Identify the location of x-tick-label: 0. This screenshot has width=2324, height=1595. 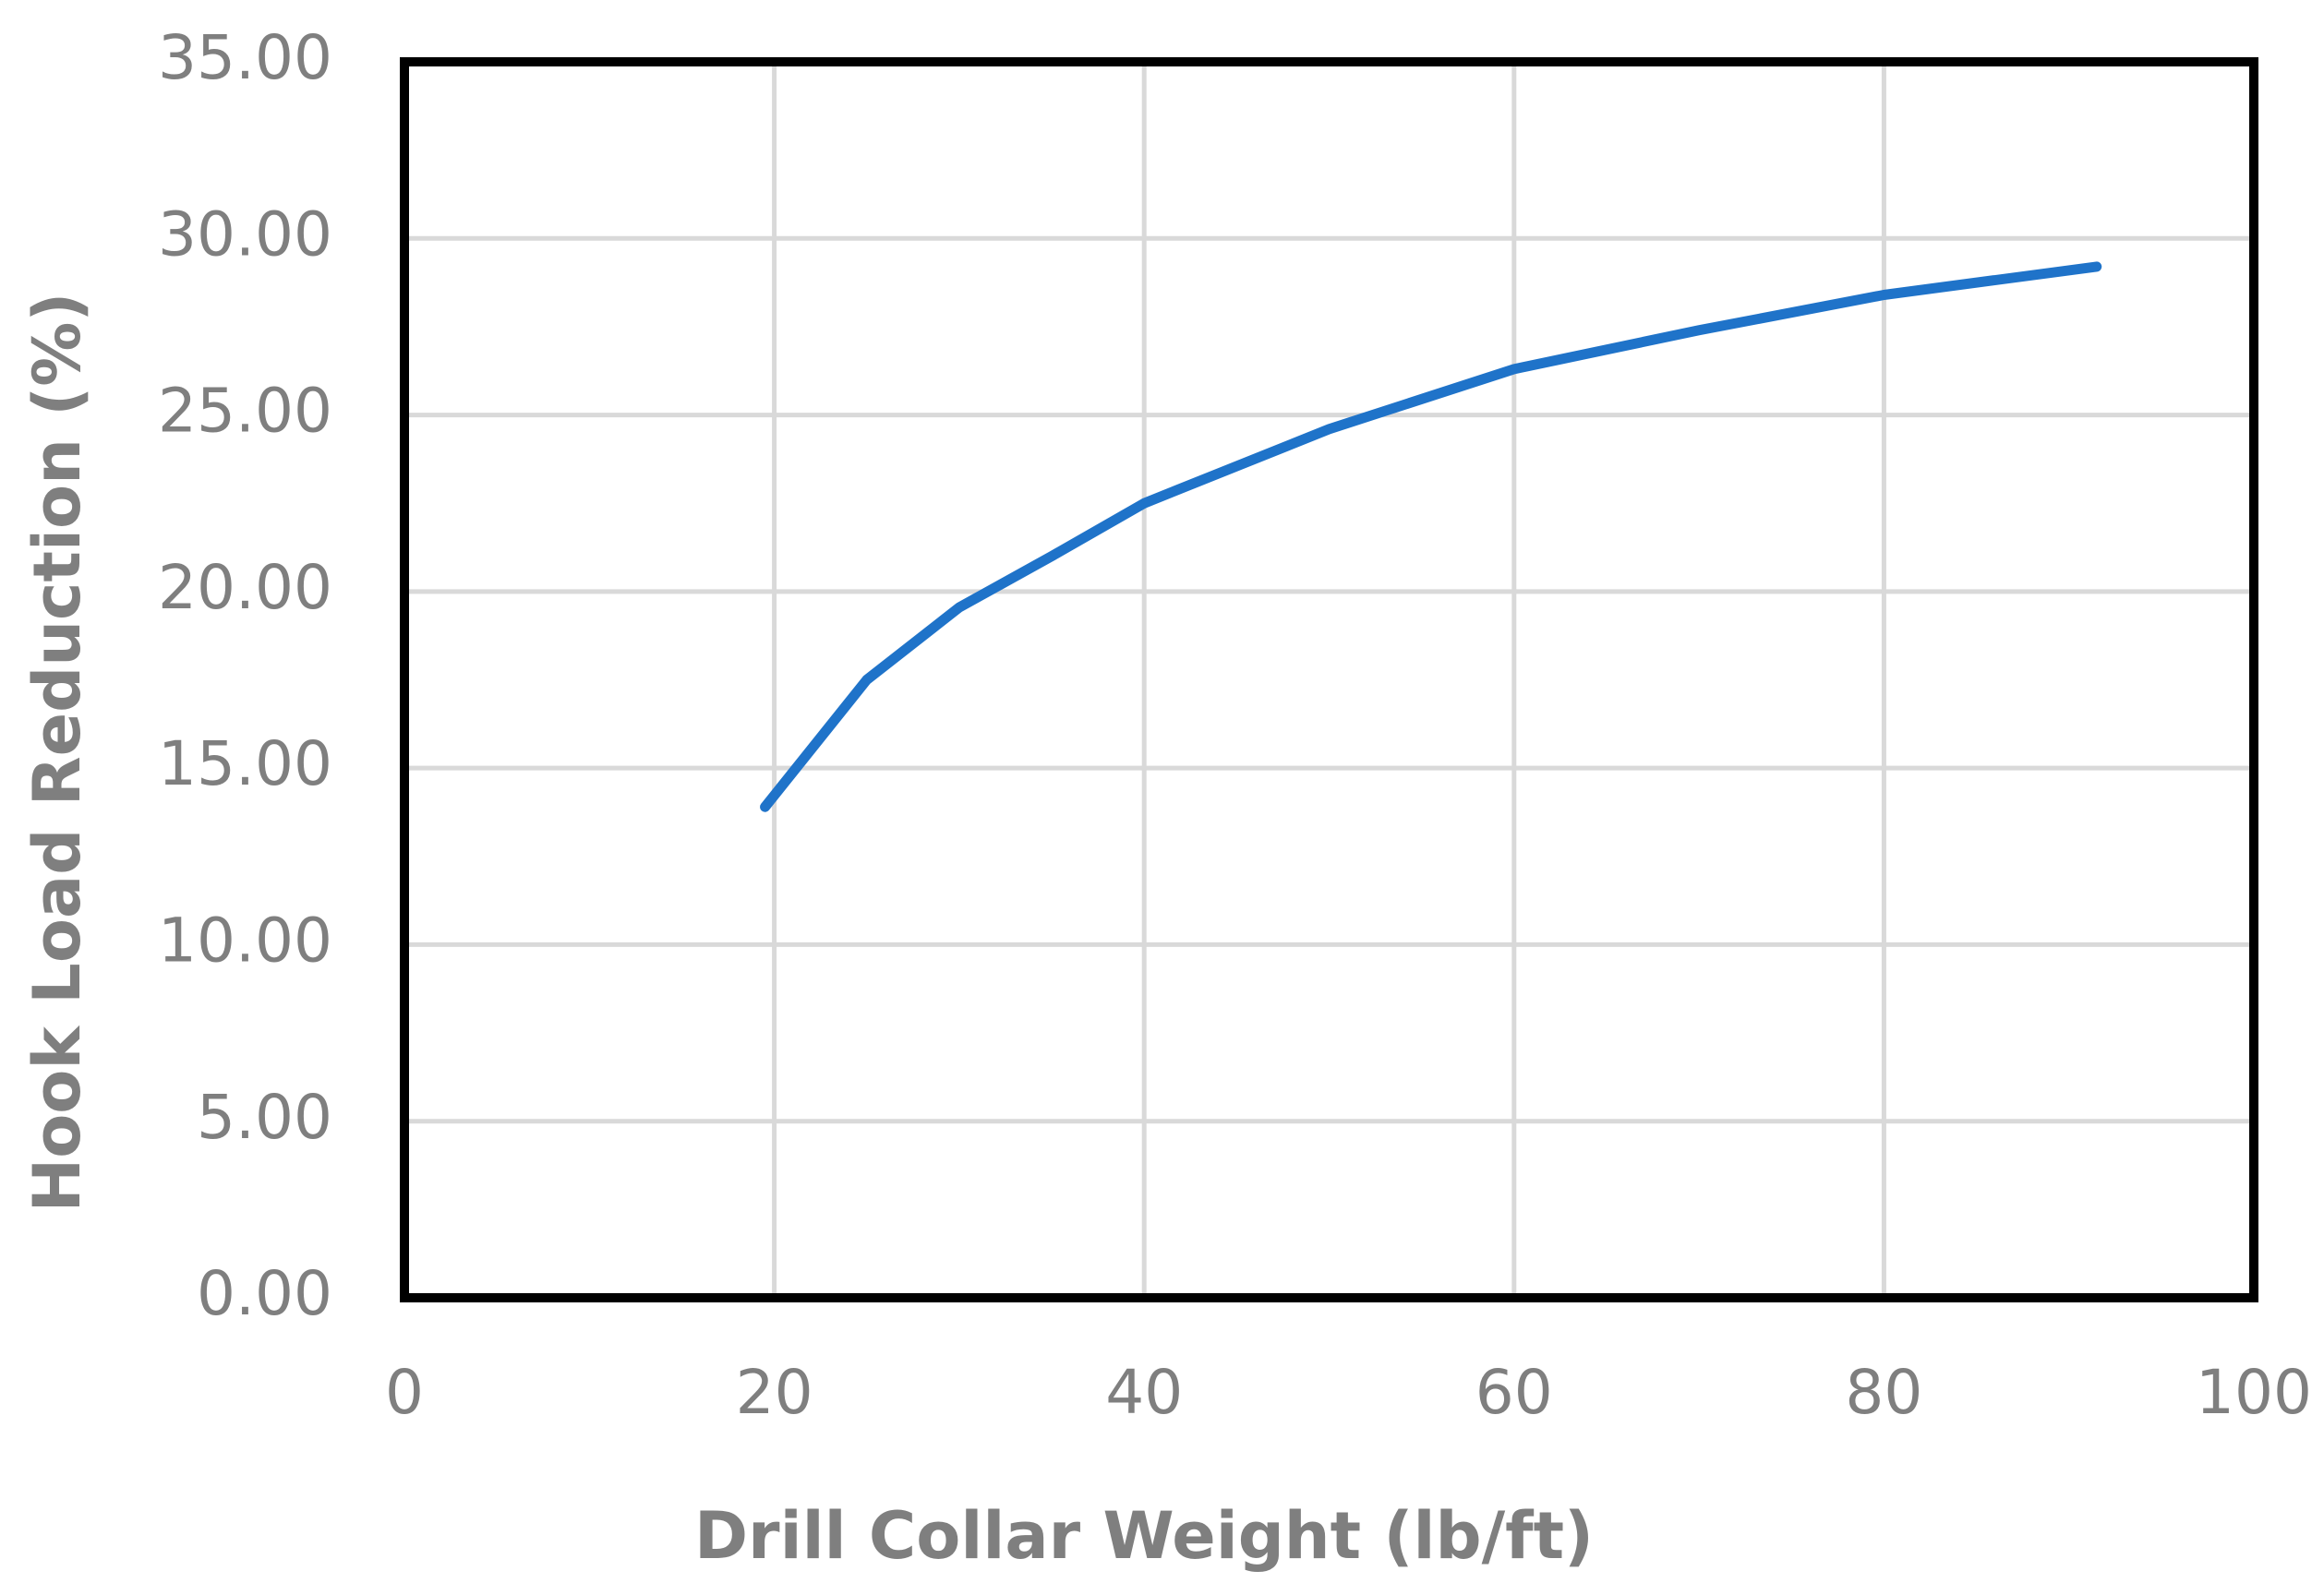
(404, 1392).